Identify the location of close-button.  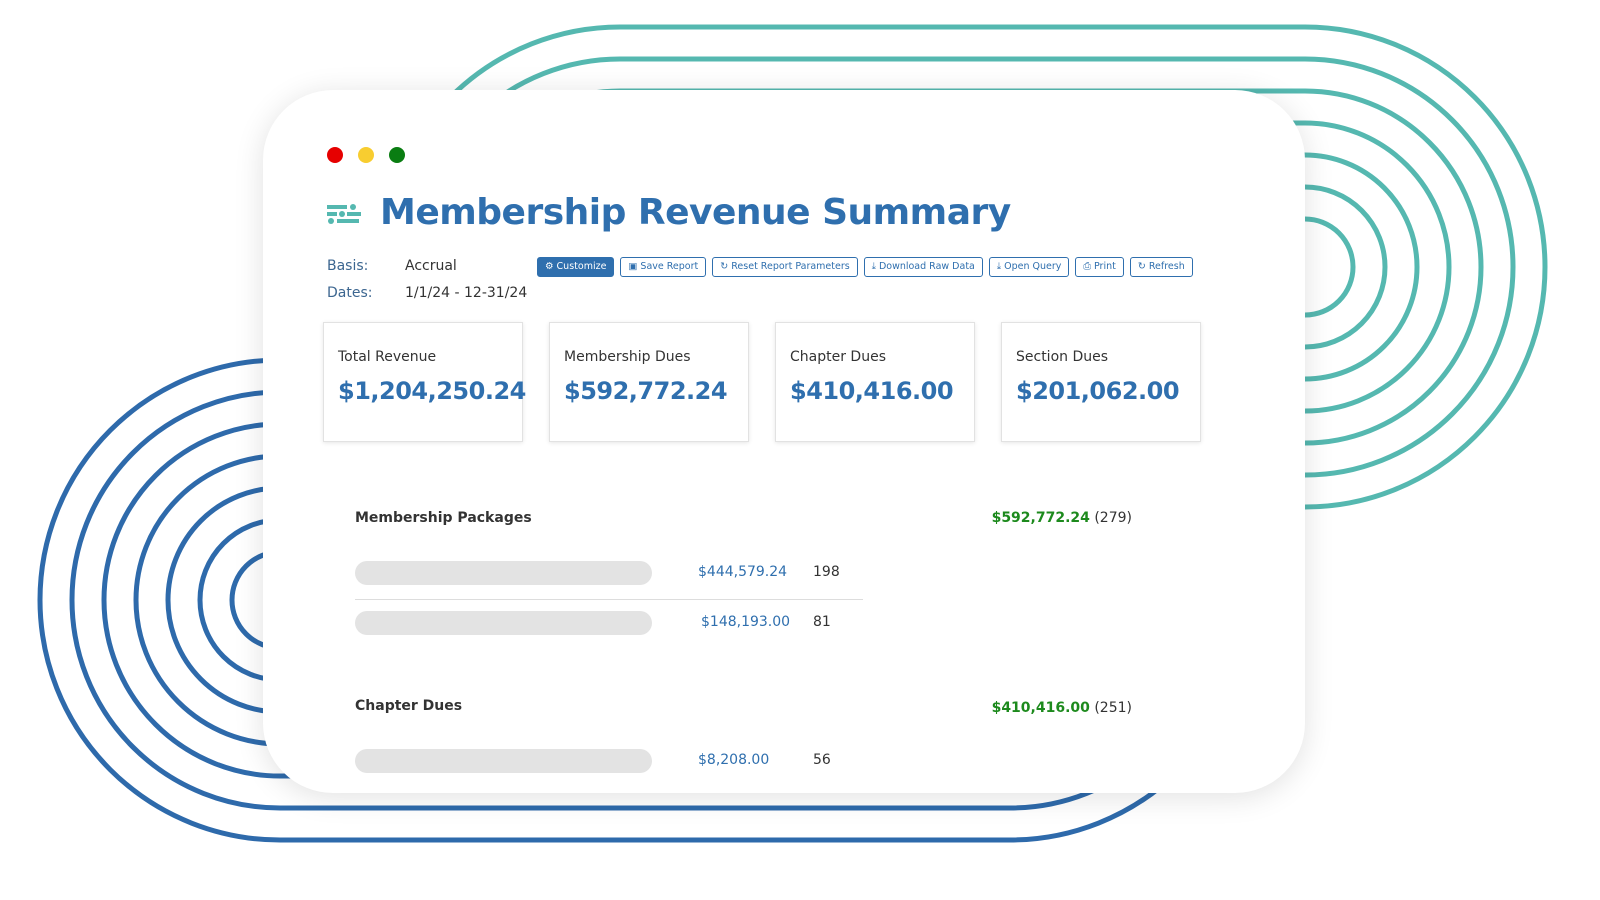
(335, 155).